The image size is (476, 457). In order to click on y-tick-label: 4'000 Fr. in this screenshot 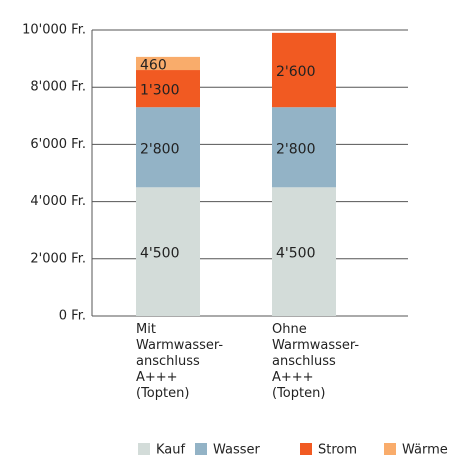, I will do `click(58, 201)`.